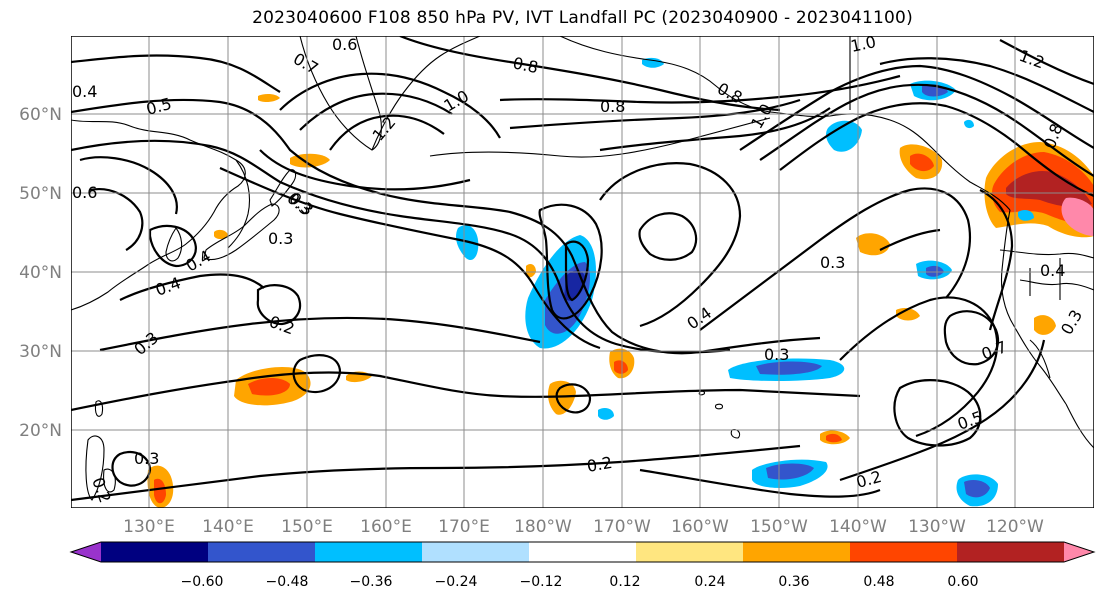 This screenshot has height=601, width=1105. Describe the element at coordinates (371, 582) in the screenshot. I see `colorbar-tick-label: −0.36` at that location.